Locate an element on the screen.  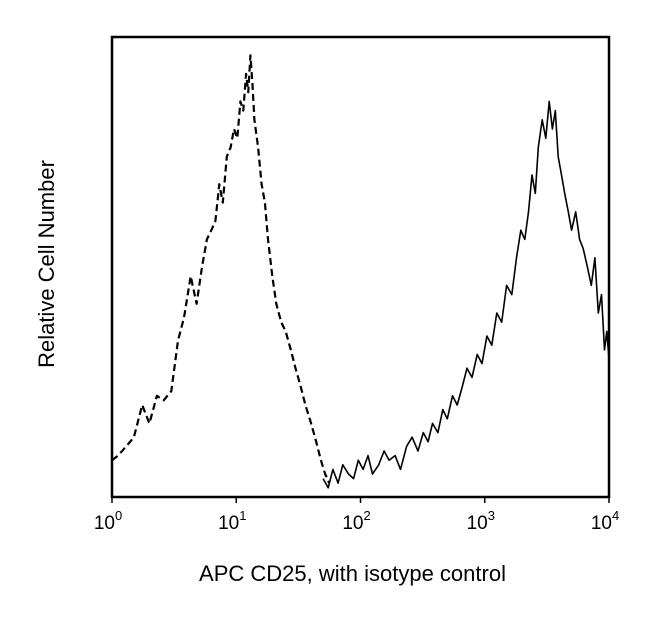
x-tick-label: 10³ is located at coordinates (481, 521).